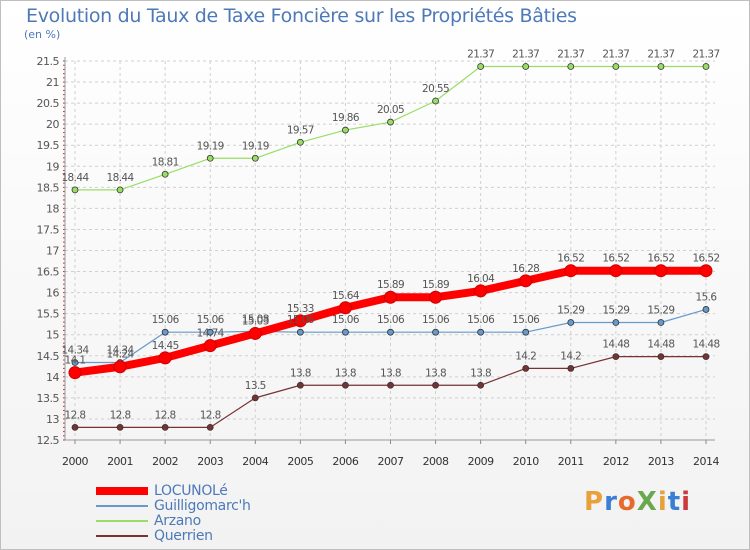 This screenshot has height=550, width=750. What do you see at coordinates (481, 461) in the screenshot?
I see `x-tick-label: 2009` at bounding box center [481, 461].